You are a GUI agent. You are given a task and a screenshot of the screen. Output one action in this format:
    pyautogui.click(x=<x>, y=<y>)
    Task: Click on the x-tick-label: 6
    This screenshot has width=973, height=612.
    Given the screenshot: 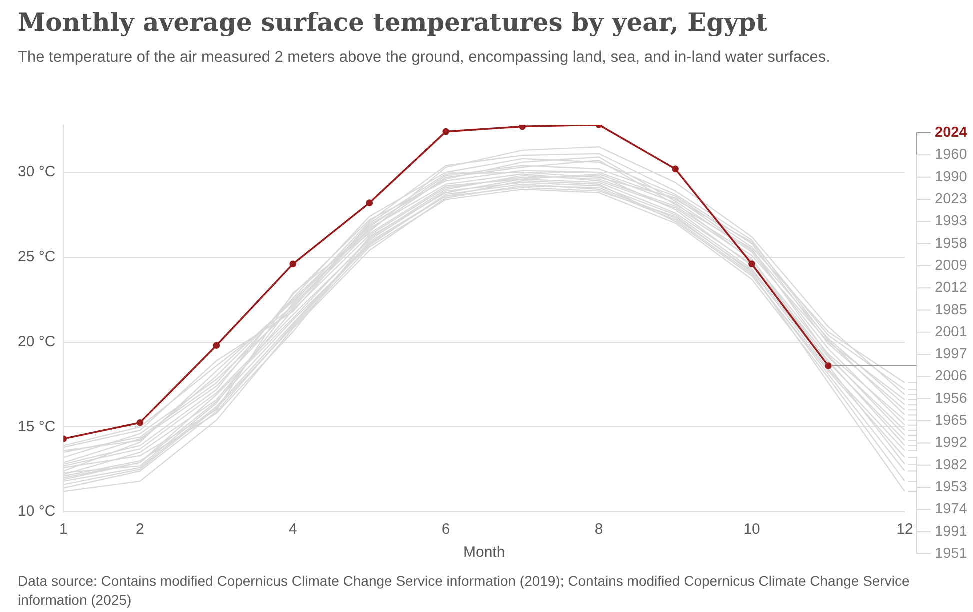 What is the action you would take?
    pyautogui.click(x=446, y=529)
    